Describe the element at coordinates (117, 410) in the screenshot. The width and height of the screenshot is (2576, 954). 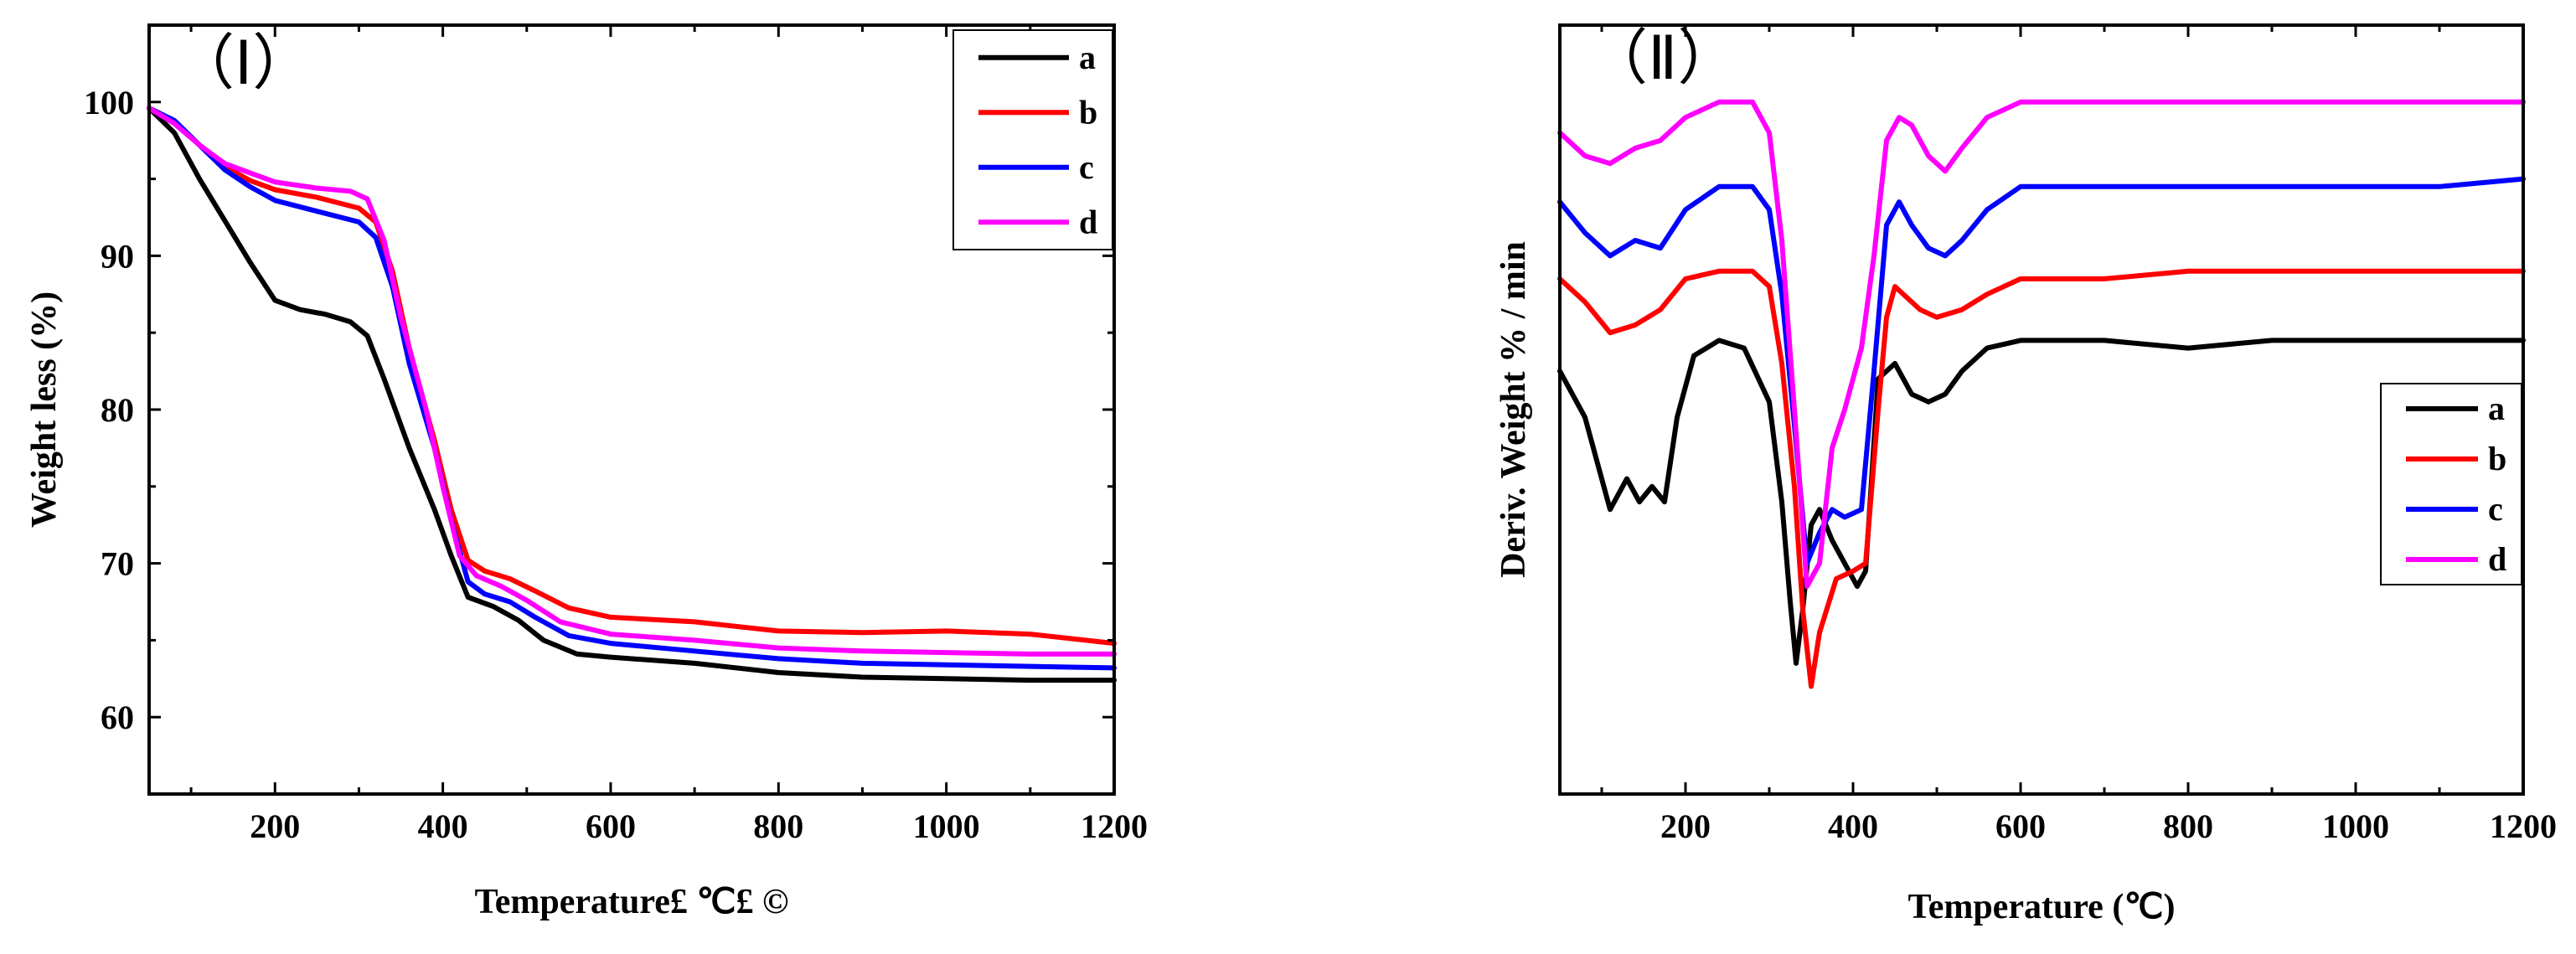
I see `y-tick-label: 80` at that location.